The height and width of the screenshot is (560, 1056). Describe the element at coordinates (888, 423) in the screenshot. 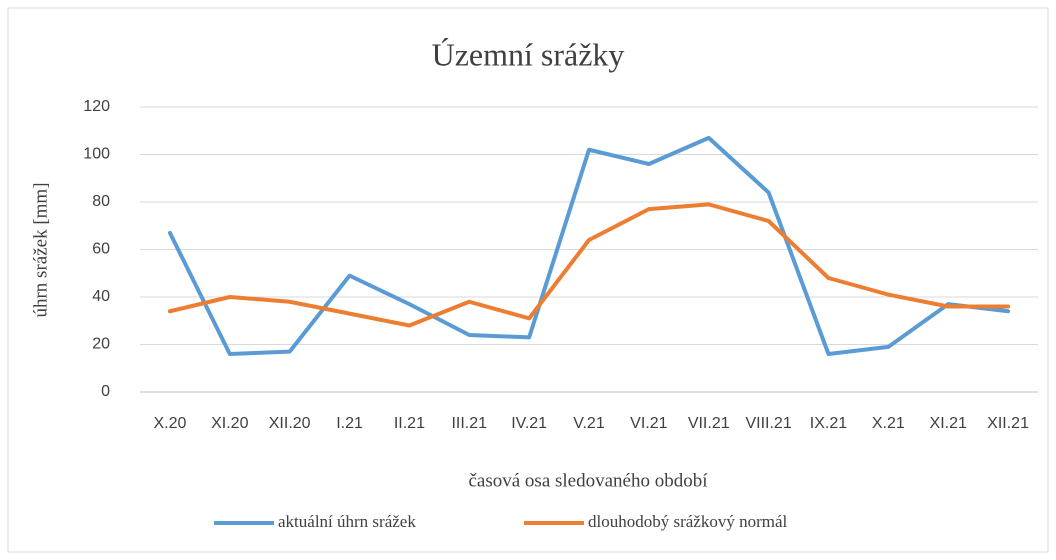

I see `x-tick-label: X.21` at that location.